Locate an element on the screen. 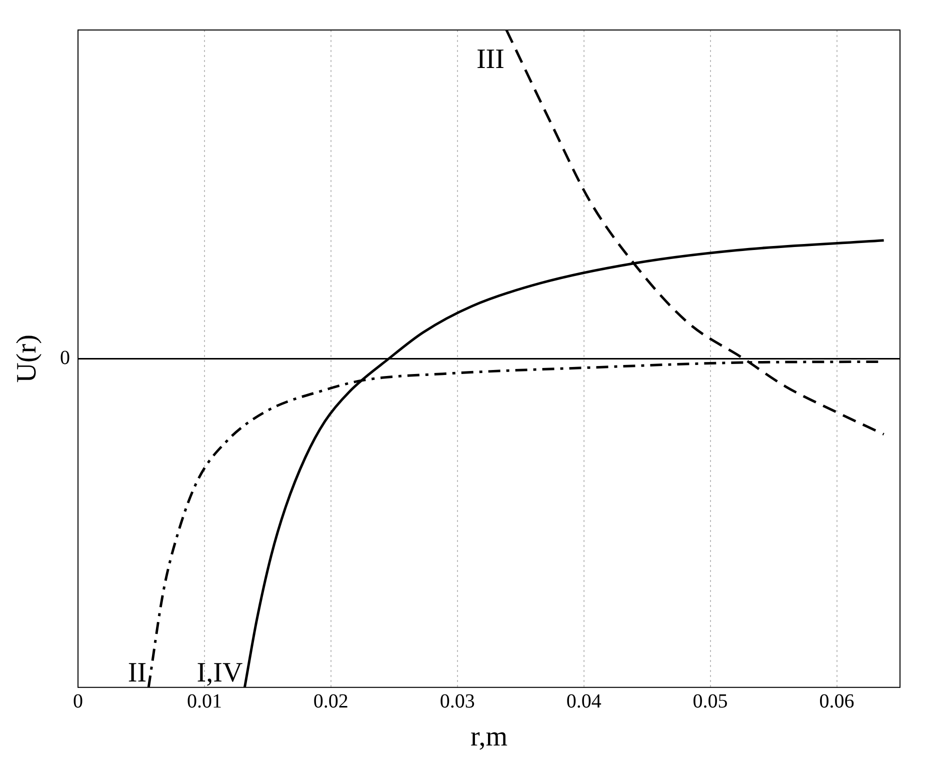  series-label: III is located at coordinates (490, 59).